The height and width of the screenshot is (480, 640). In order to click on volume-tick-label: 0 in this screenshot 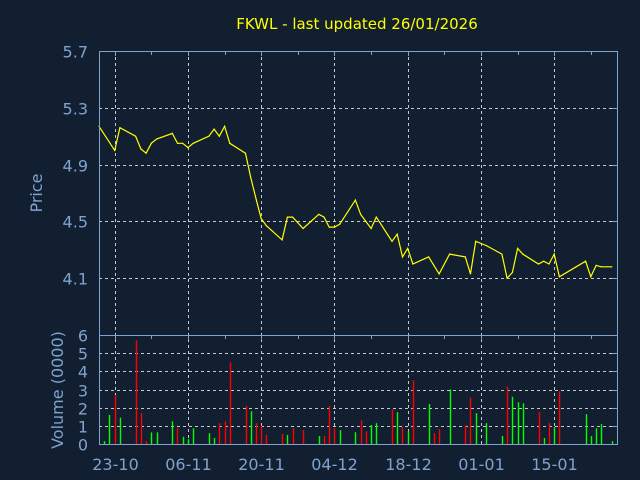, I will do `click(83, 445)`.